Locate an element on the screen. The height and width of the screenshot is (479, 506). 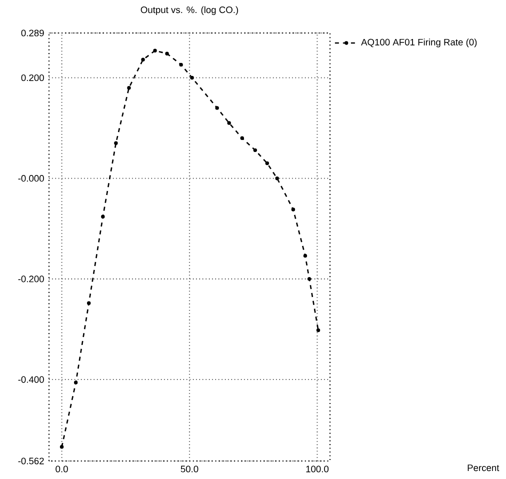
x-tick-label: 0.0 is located at coordinates (62, 469).